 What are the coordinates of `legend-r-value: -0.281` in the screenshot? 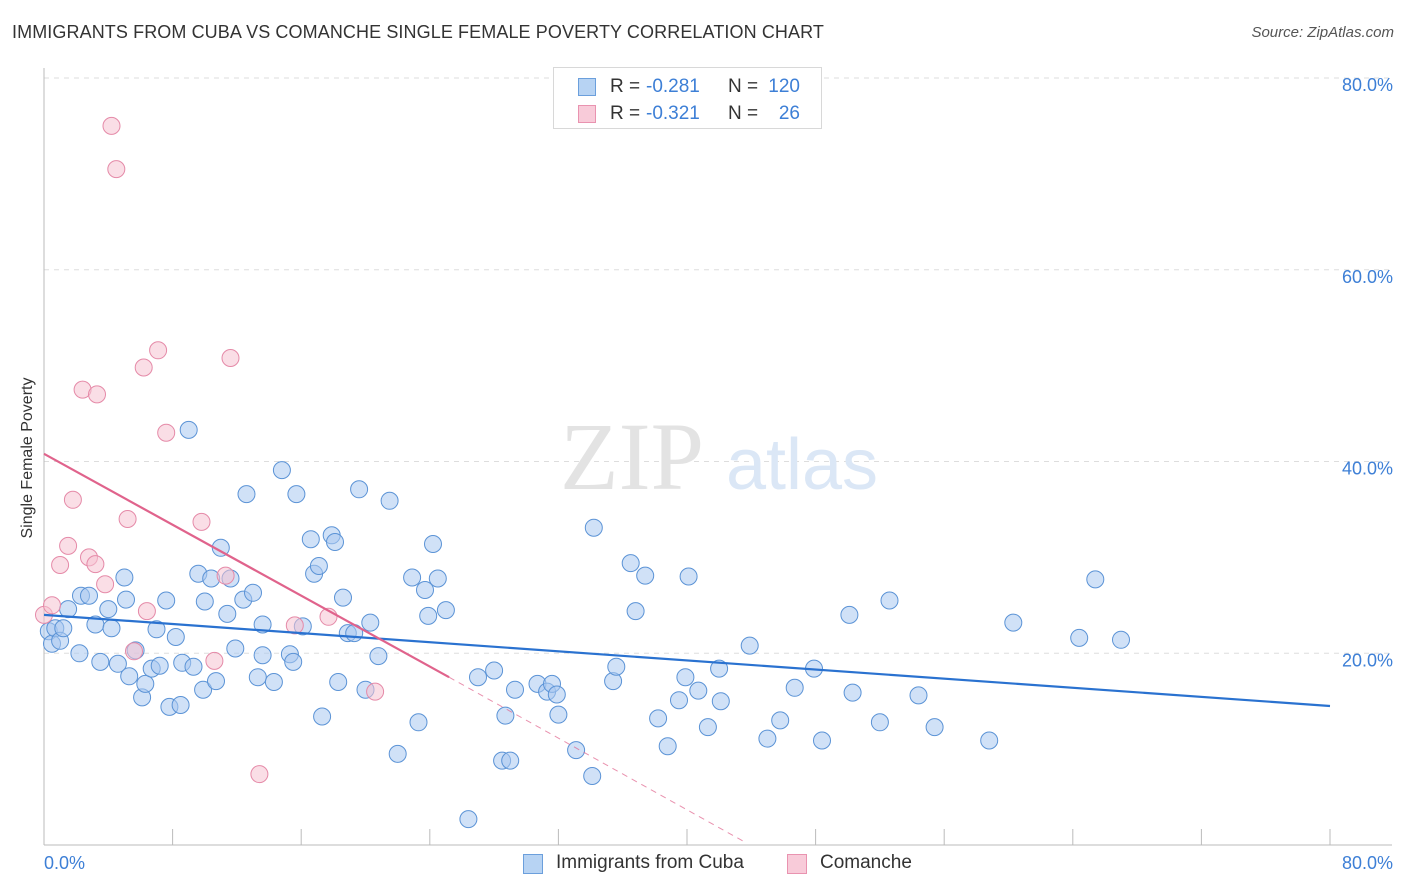 It's located at (673, 86).